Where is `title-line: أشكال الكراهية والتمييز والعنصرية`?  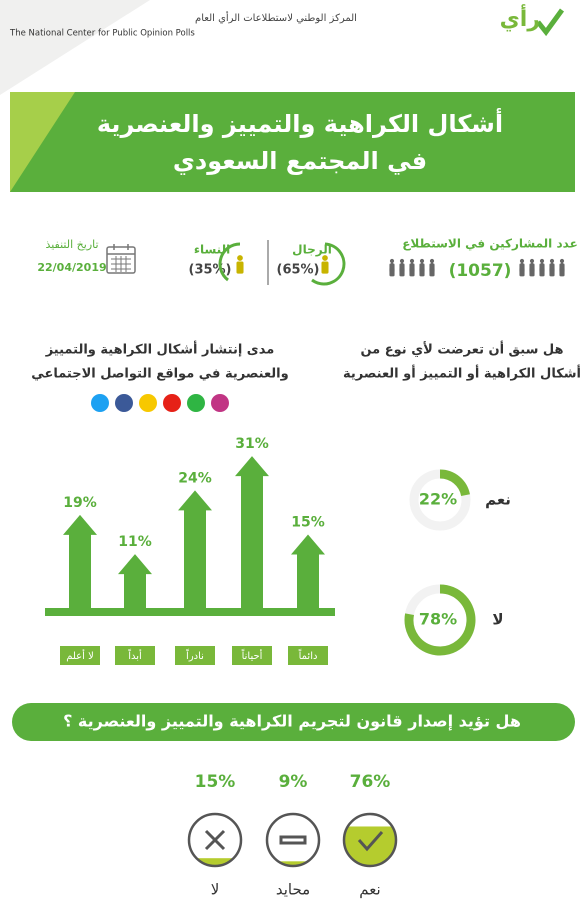
title-line: أشكال الكراهية والتمييز والعنصرية is located at coordinates (300, 123).